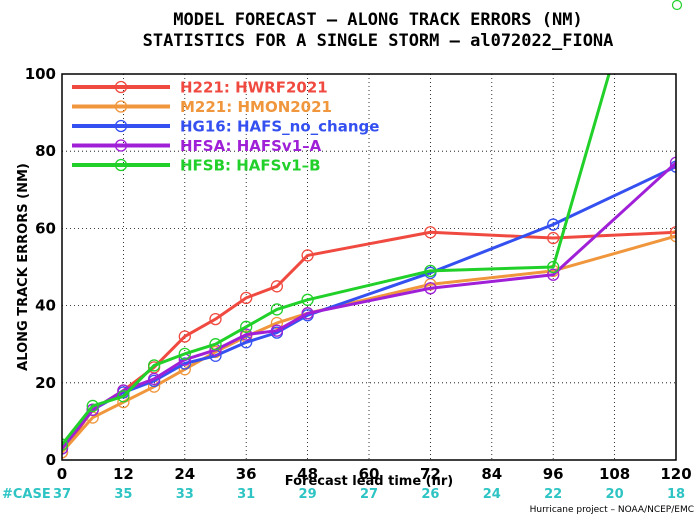 The width and height of the screenshot is (700, 517). Describe the element at coordinates (492, 494) in the screenshot. I see `case-count: 24` at that location.